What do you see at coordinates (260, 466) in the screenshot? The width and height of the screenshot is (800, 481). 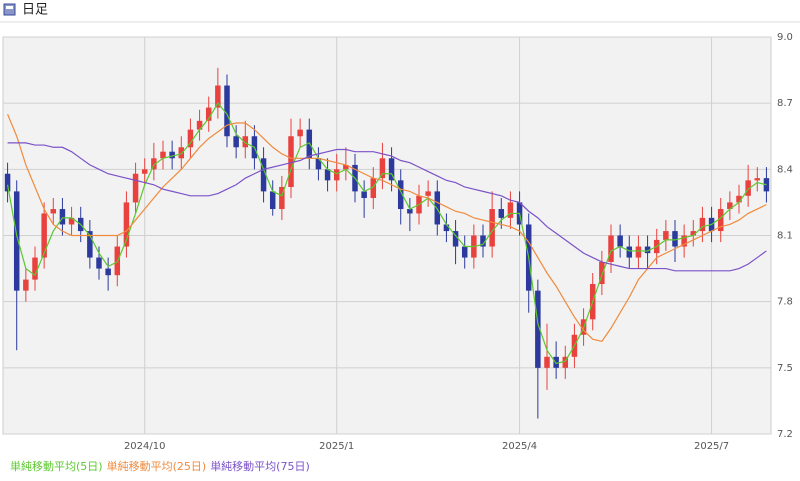 I see `legend-entry: 単純移動平均(75日)` at bounding box center [260, 466].